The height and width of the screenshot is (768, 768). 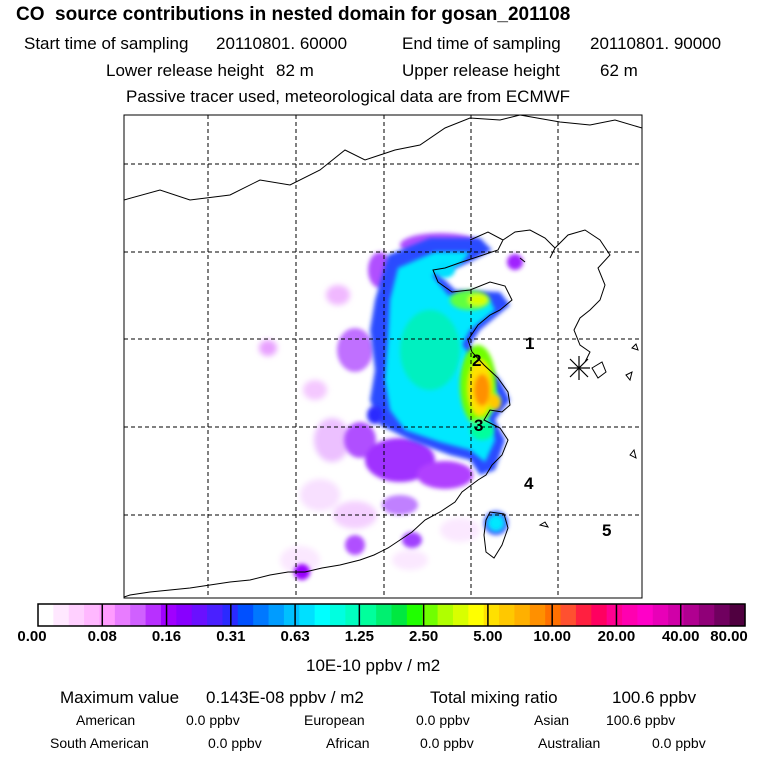 I want to click on max-value-label: Maximum value, so click(x=120, y=697).